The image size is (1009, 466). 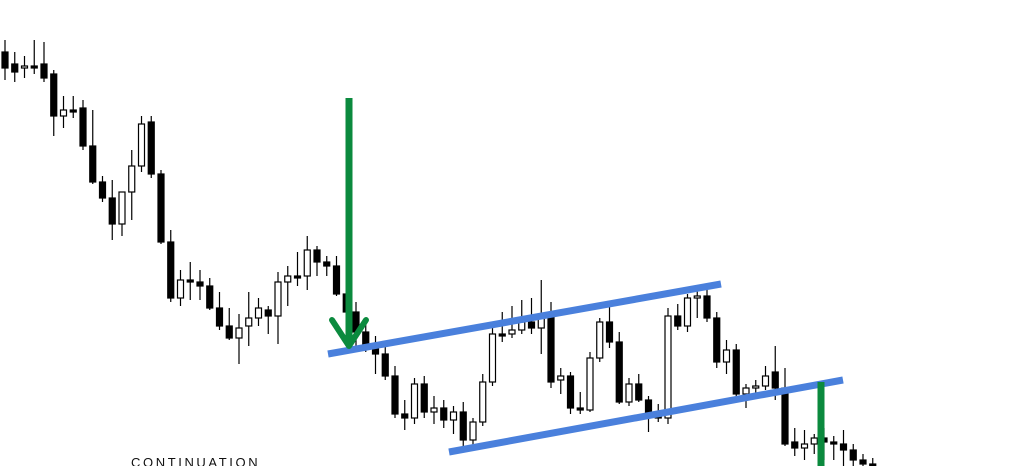 What do you see at coordinates (646, 416) in the screenshot?
I see `channel-lower-line` at bounding box center [646, 416].